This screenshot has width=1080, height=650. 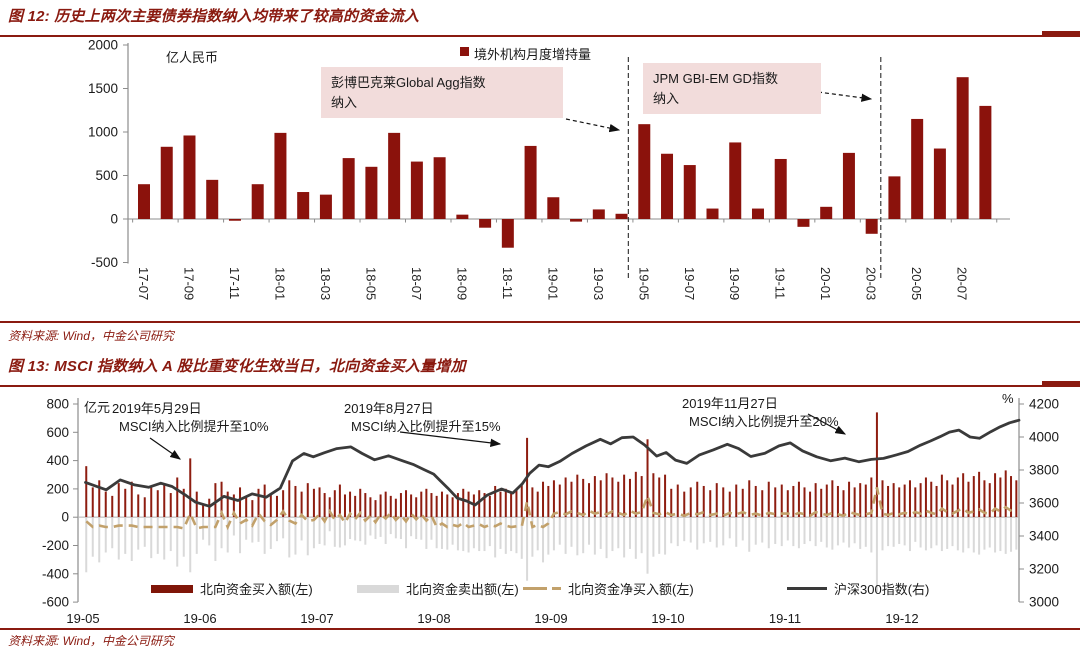 I want to click on legend-dash-swatch-icon, so click(x=542, y=588).